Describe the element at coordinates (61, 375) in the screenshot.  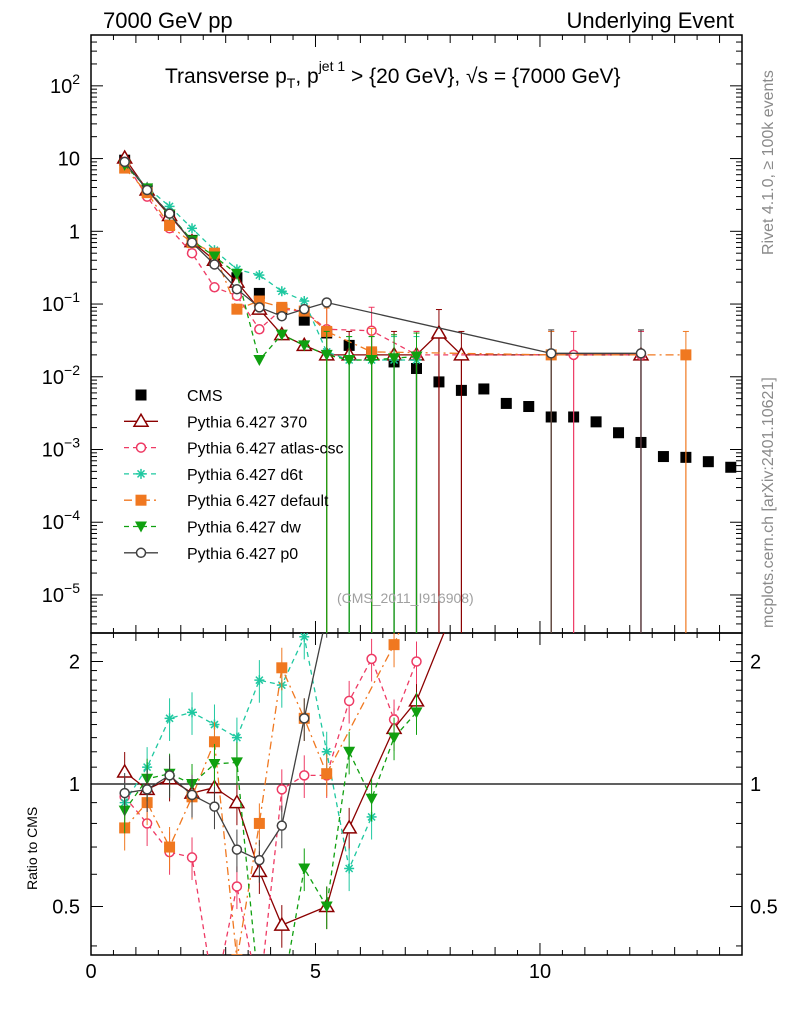
I see `y-tick-label: 10⁻²` at that location.